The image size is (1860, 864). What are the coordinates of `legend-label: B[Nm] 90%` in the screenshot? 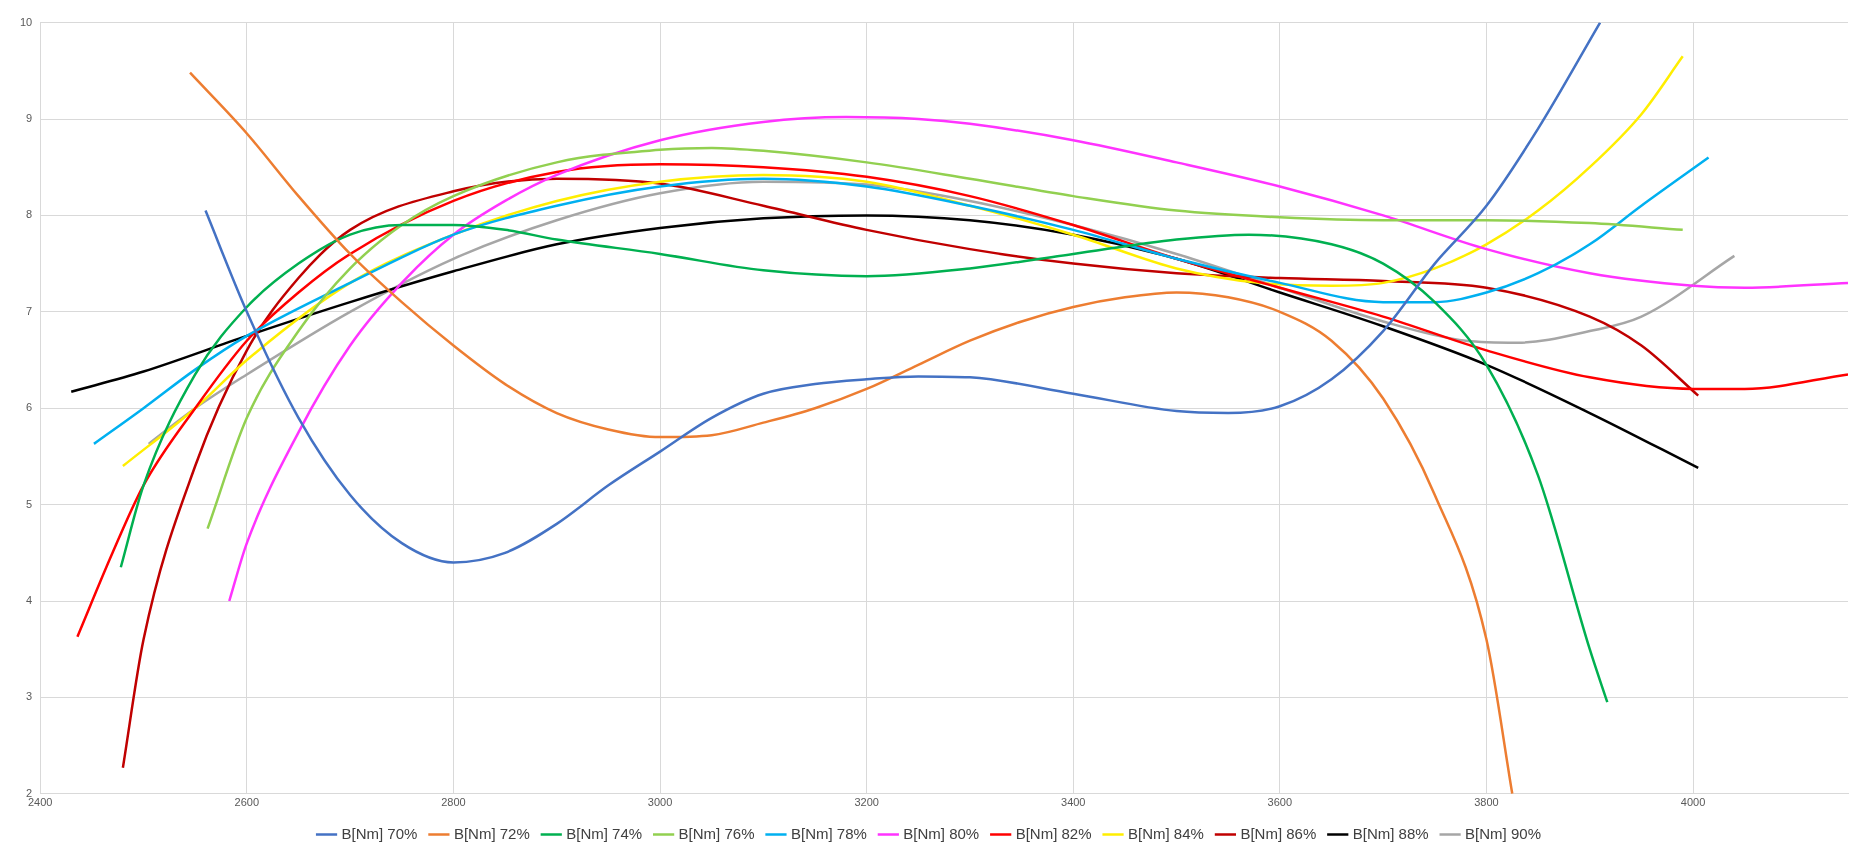 It's located at (1503, 833).